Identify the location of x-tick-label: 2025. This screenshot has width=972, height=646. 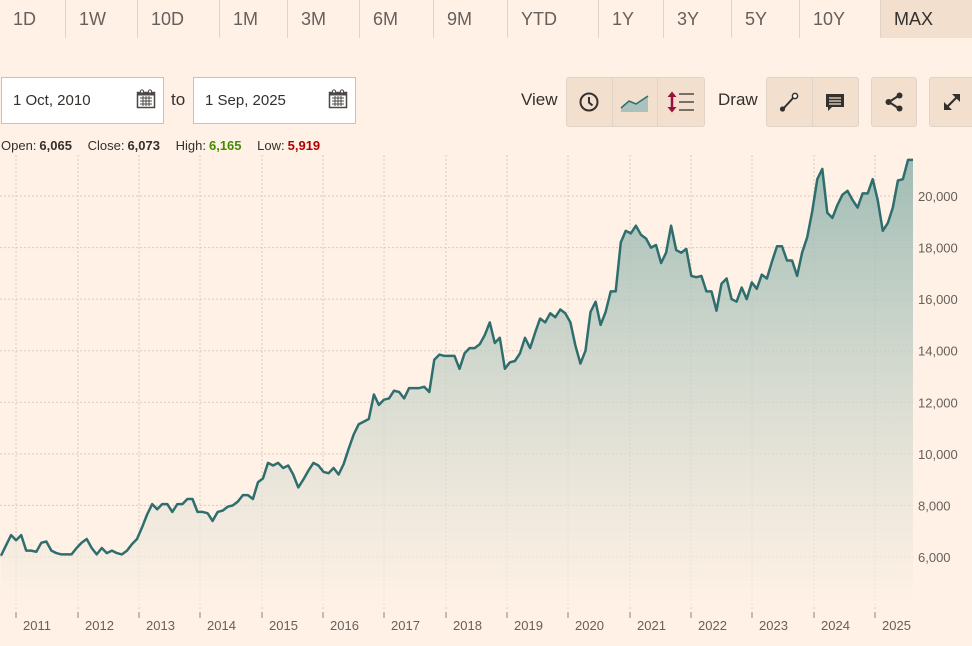
(896, 625).